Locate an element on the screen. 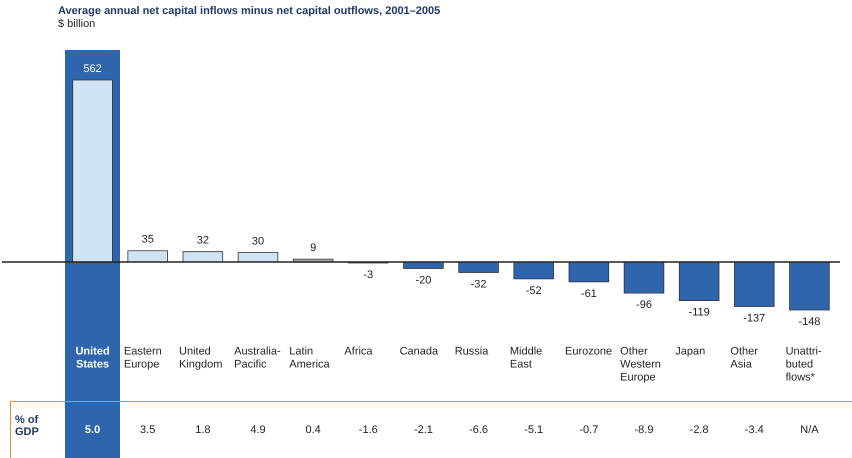 The height and width of the screenshot is (458, 852). data-label: 32 is located at coordinates (202, 240).